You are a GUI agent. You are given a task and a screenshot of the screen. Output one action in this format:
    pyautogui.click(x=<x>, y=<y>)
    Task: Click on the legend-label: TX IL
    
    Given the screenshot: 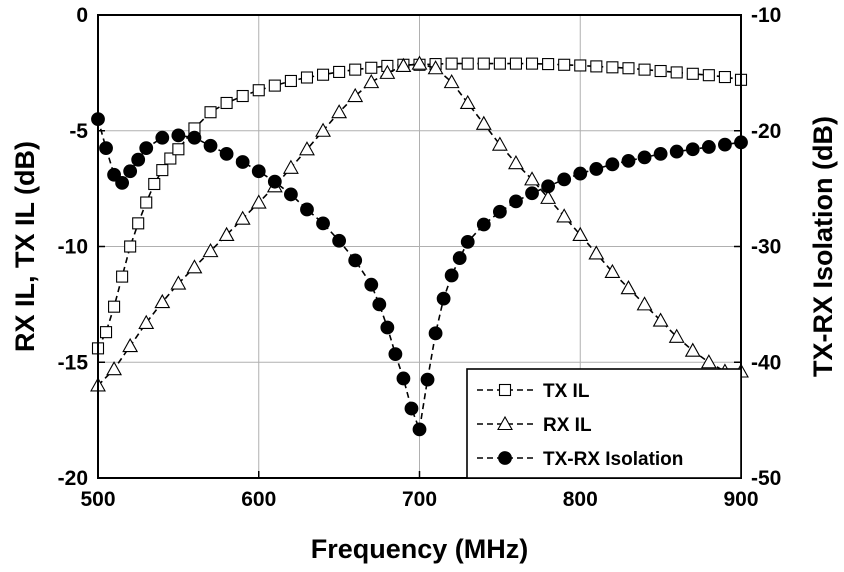 What is the action you would take?
    pyautogui.click(x=566, y=391)
    